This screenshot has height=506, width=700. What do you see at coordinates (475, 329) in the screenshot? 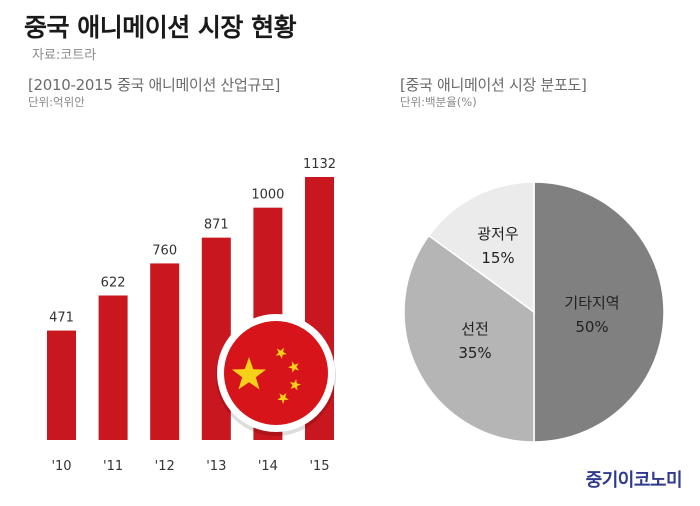
I see `pie-label-1: 선전` at bounding box center [475, 329].